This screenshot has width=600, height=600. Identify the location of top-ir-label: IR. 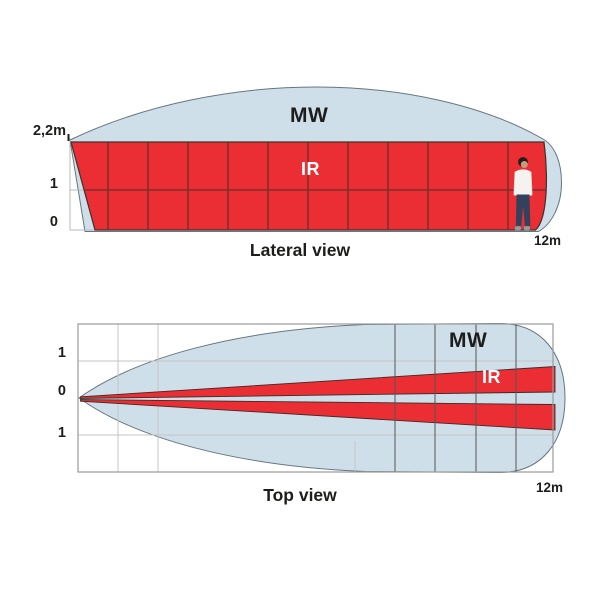
(491, 377).